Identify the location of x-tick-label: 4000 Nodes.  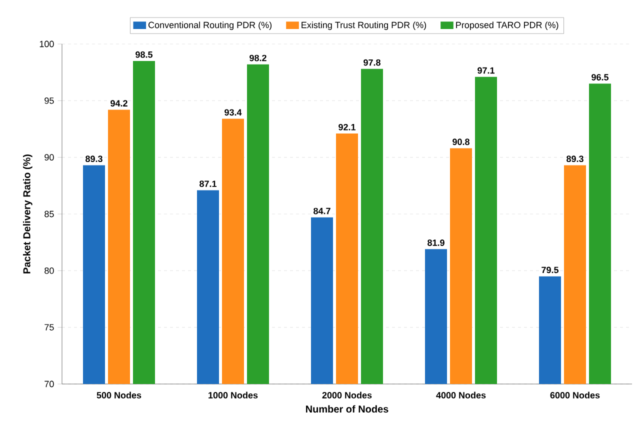
(461, 395).